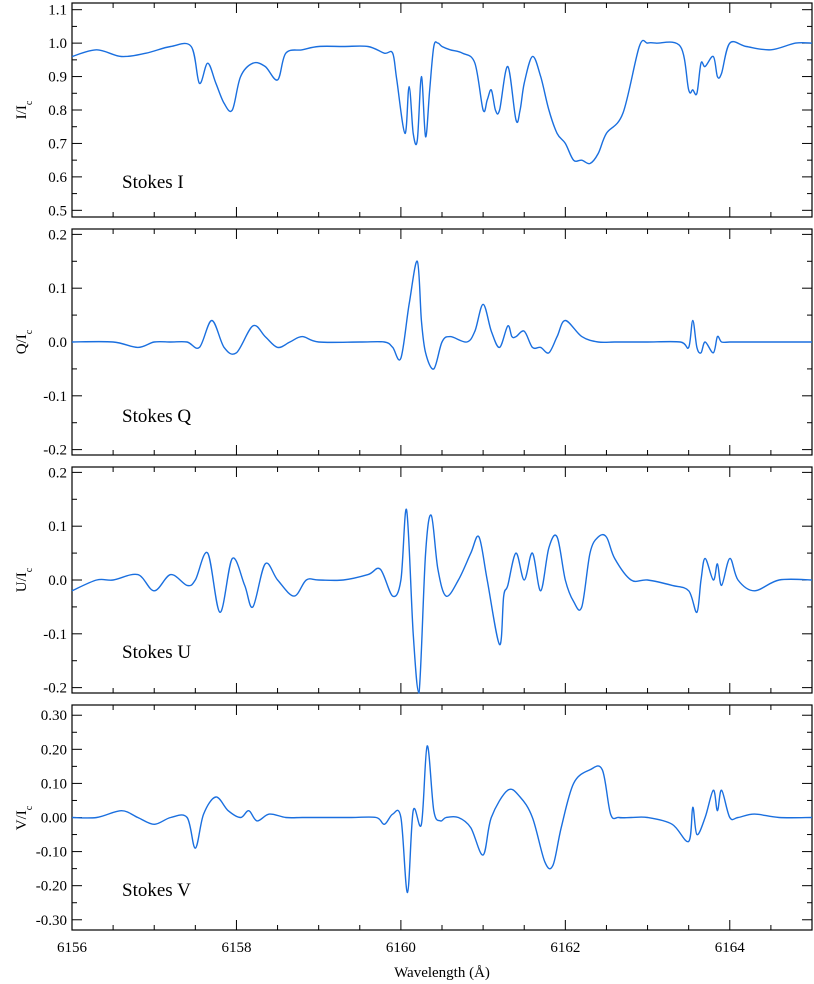 This screenshot has height=984, width=814. Describe the element at coordinates (441, 315) in the screenshot. I see `stokes-q-series-line` at that location.